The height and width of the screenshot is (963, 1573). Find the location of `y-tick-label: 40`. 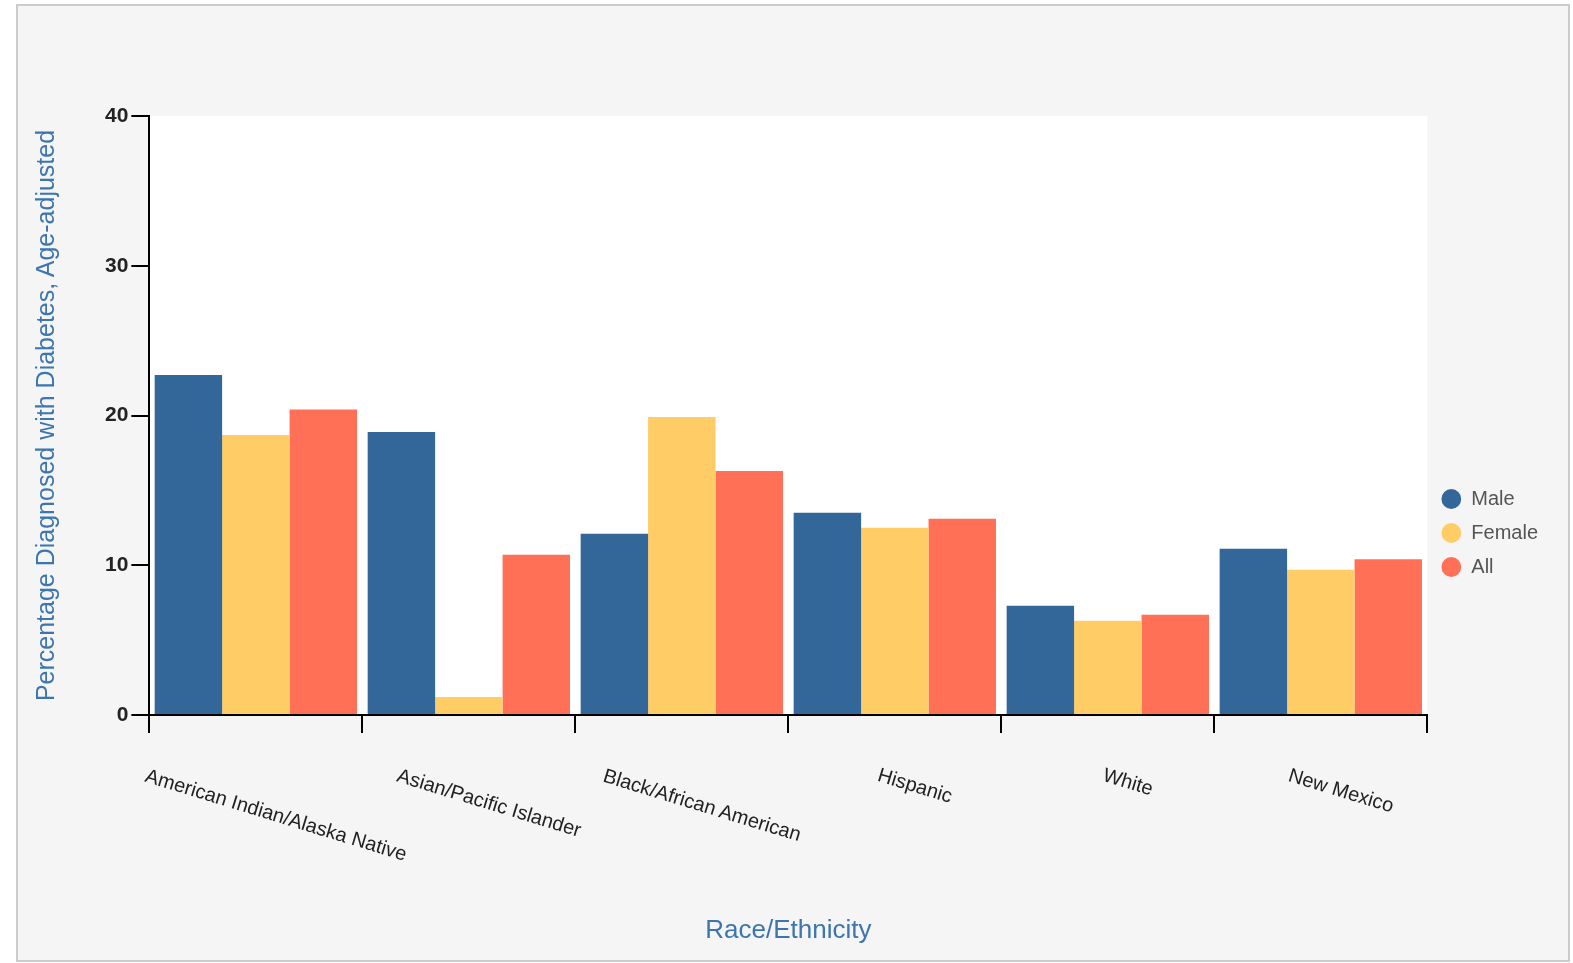

y-tick-label: 40 is located at coordinates (117, 114).